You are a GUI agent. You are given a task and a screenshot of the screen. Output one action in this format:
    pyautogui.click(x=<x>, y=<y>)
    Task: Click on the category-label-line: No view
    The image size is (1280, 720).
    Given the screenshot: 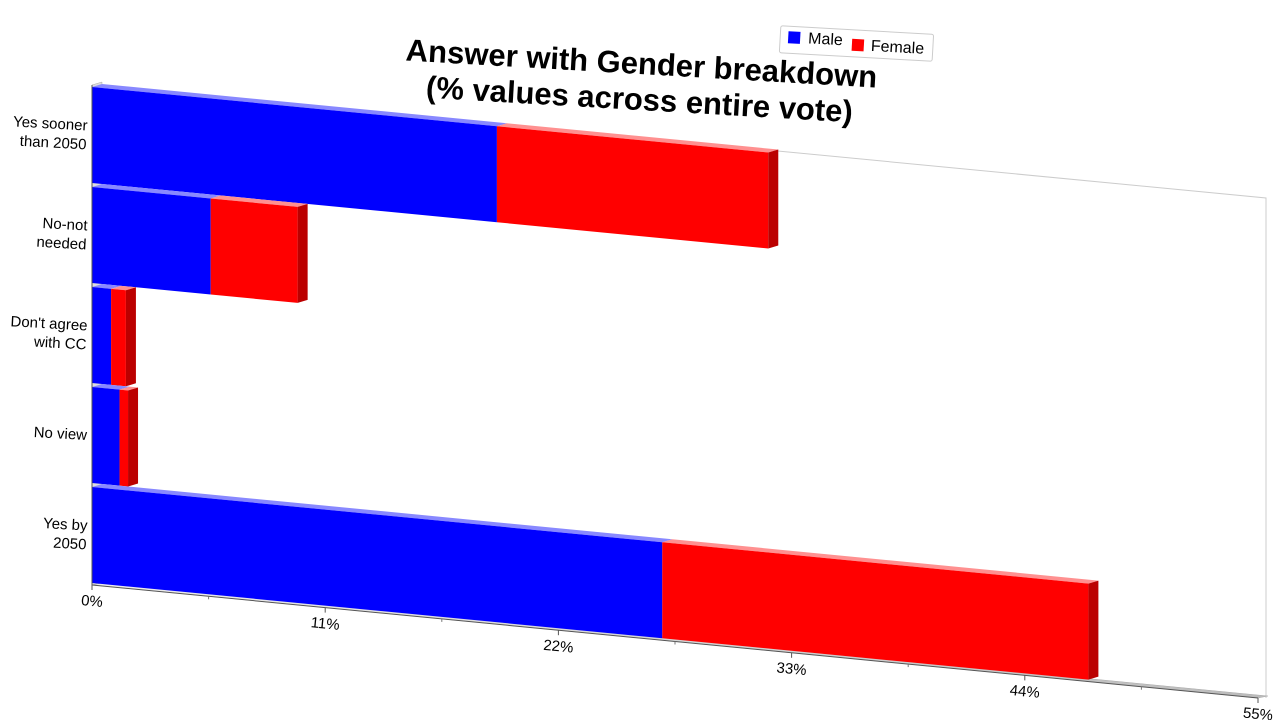 What is the action you would take?
    pyautogui.click(x=60, y=434)
    